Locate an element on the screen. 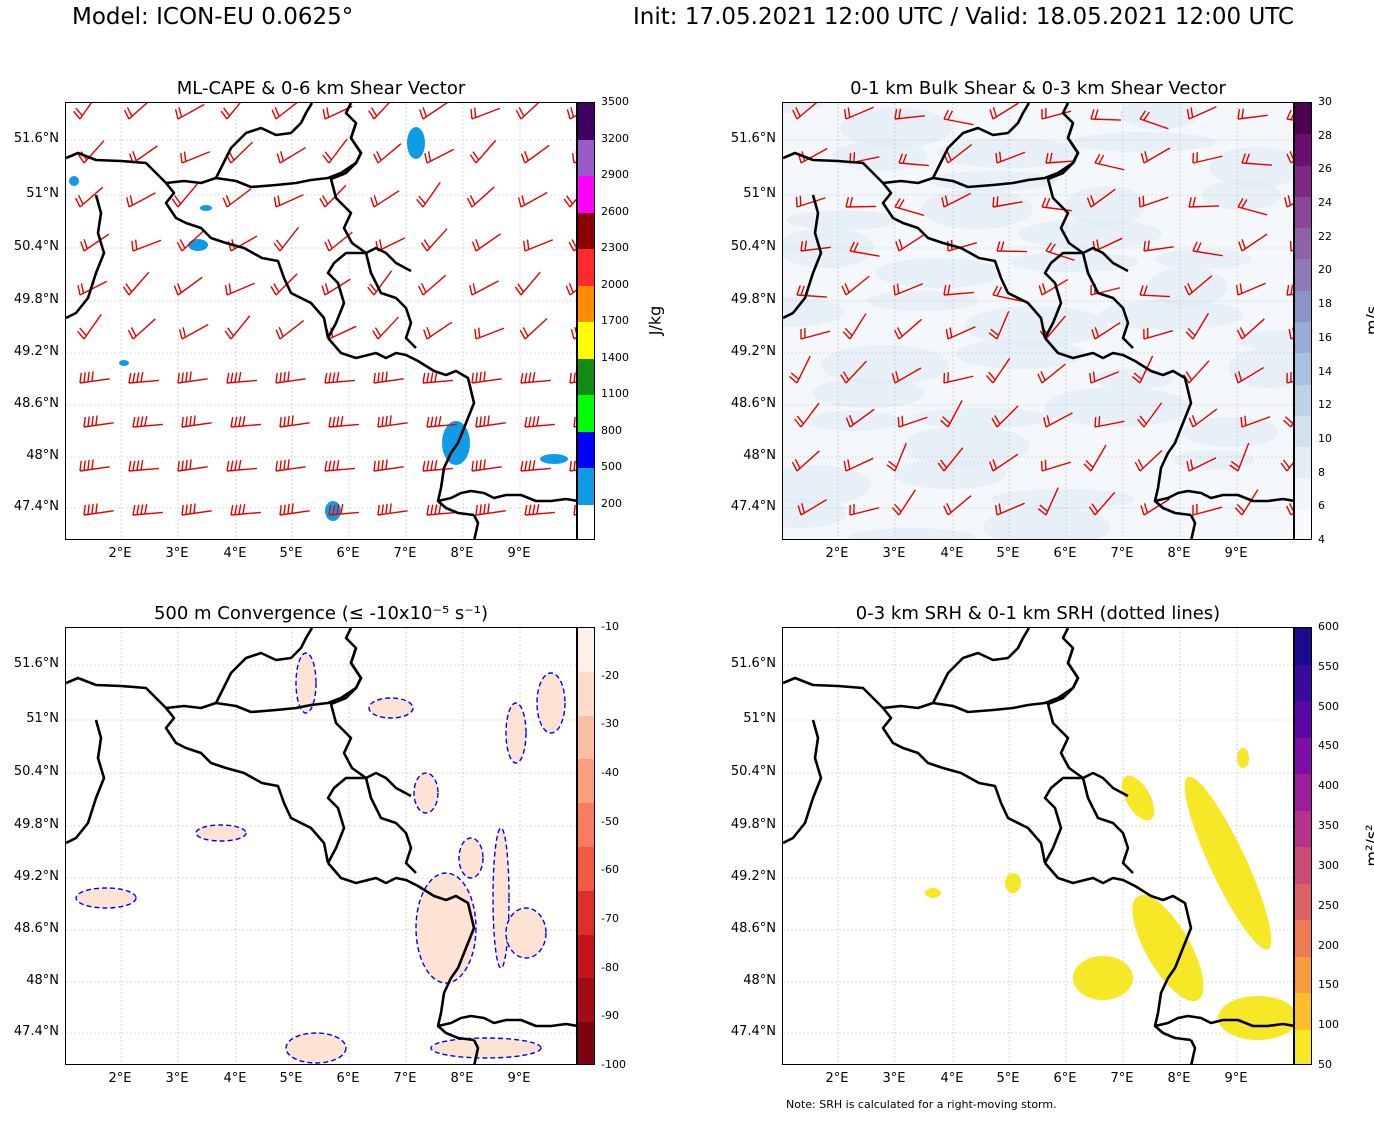 Image resolution: width=1374 pixels, height=1121 pixels. colorbar-tick-label: 450 is located at coordinates (1328, 746).